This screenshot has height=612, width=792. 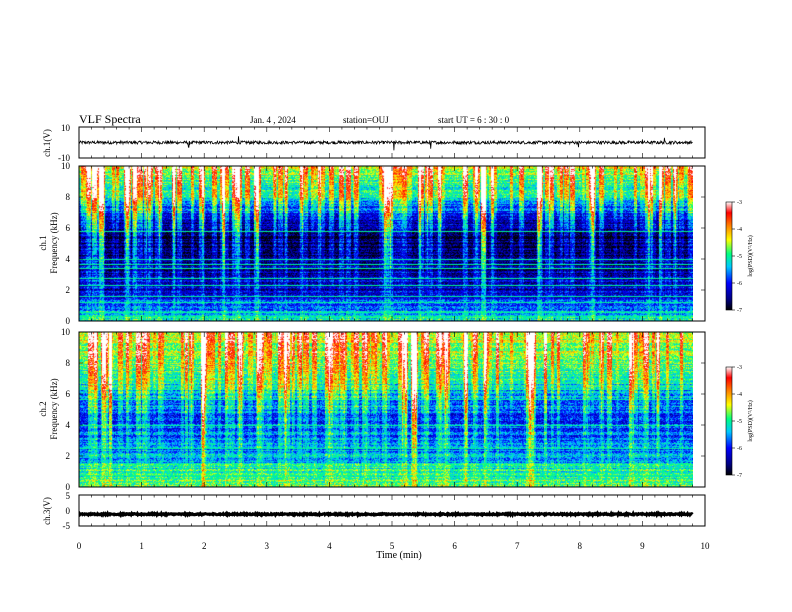 What do you see at coordinates (739, 203) in the screenshot?
I see `ch1-colorbar-tick-label: -3` at bounding box center [739, 203].